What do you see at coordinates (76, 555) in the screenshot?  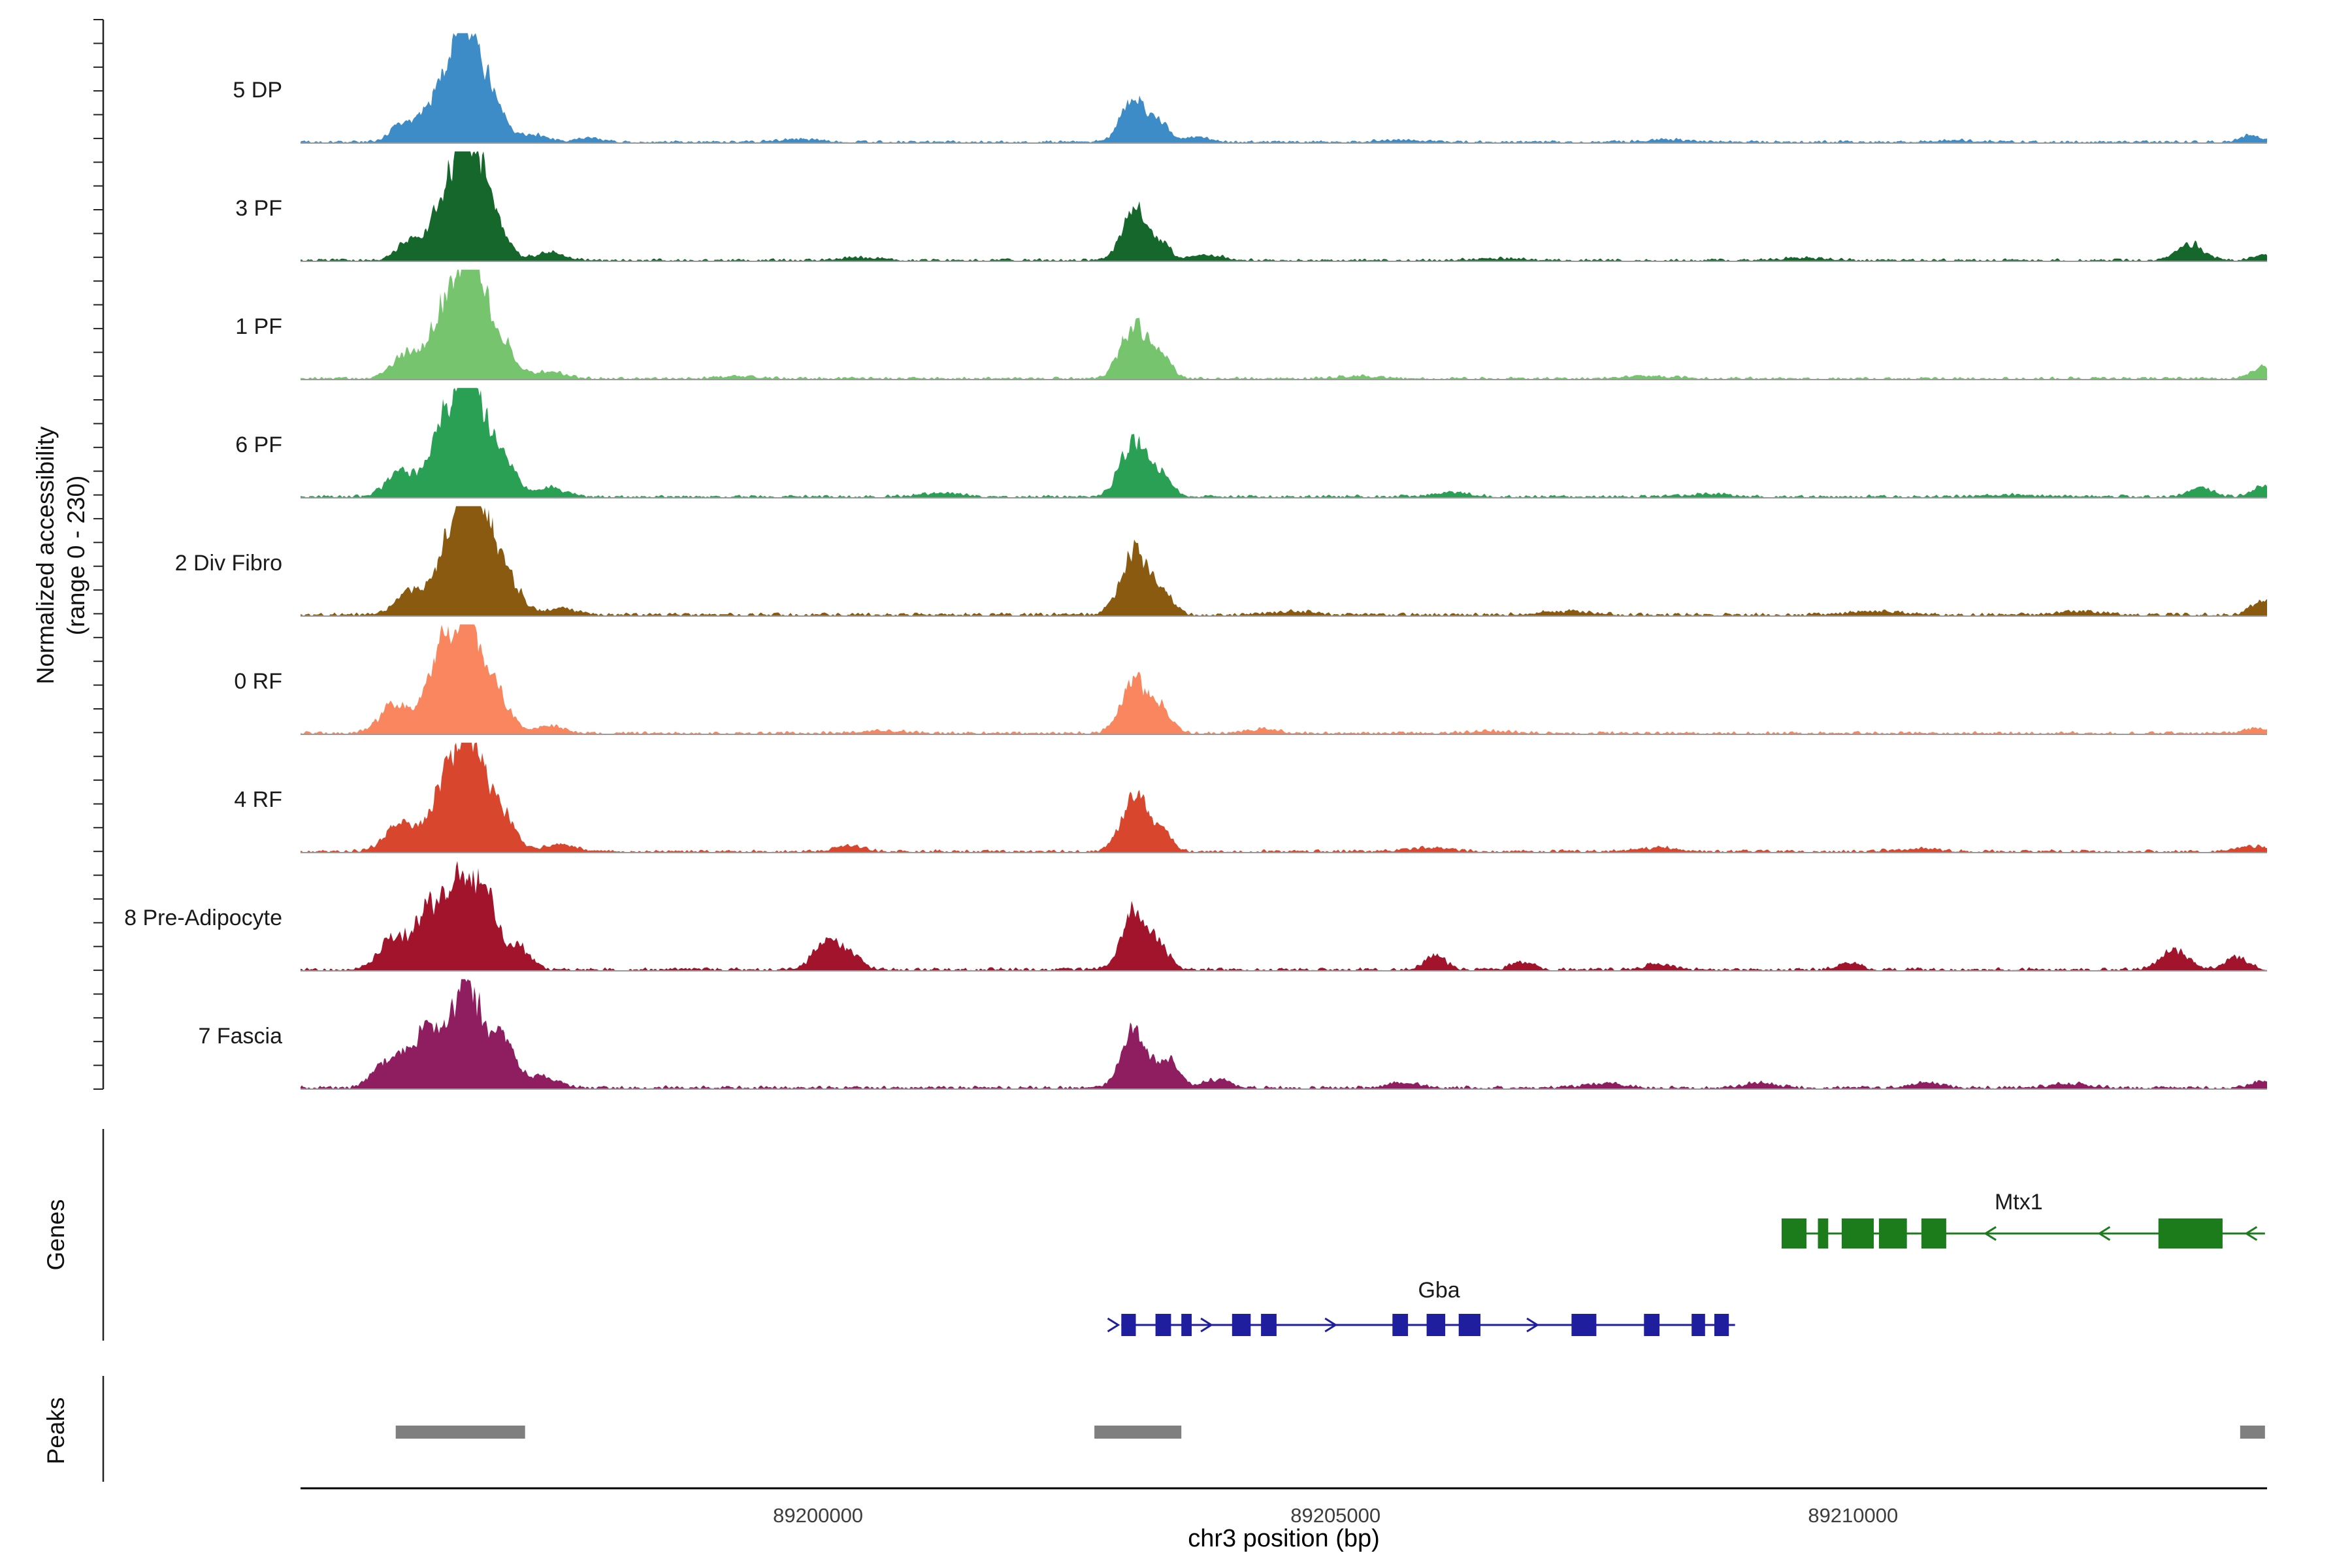 I see `y-axis-label-line2: (range 0 - 230)` at bounding box center [76, 555].